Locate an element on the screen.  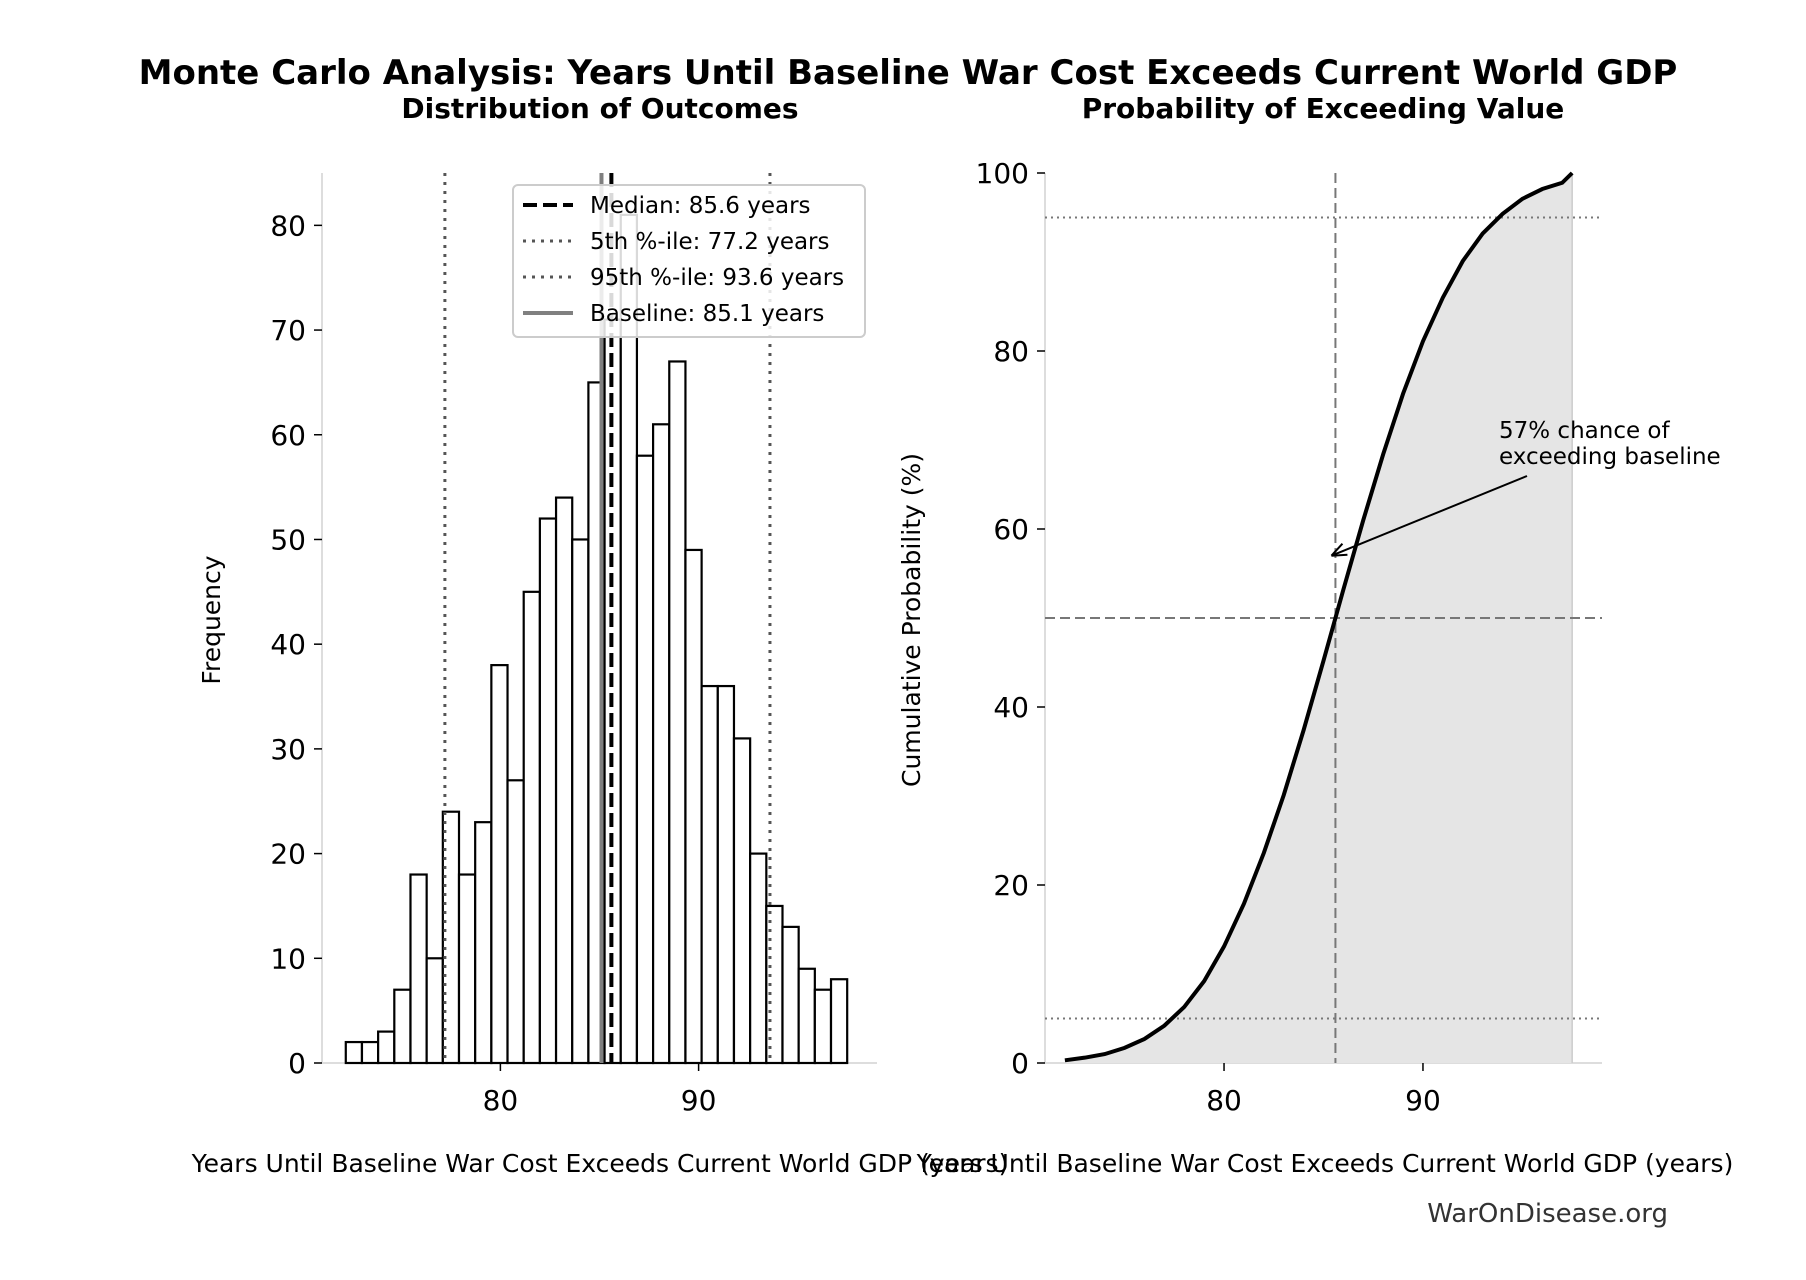
y-tick-label: 10 is located at coordinates (288, 958).